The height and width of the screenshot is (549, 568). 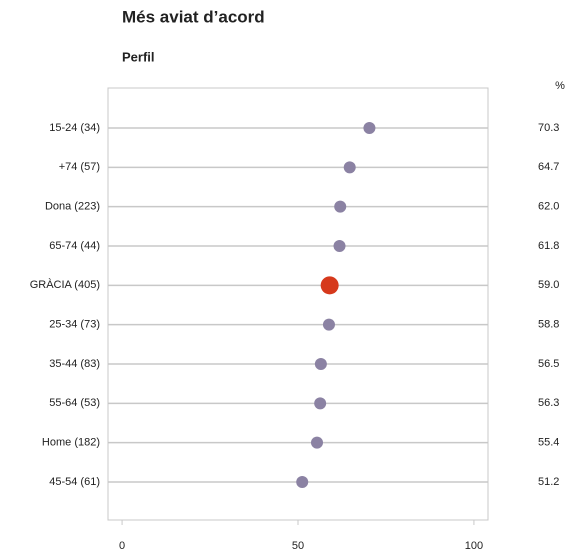 I want to click on value-label: 70.3, so click(x=548, y=128).